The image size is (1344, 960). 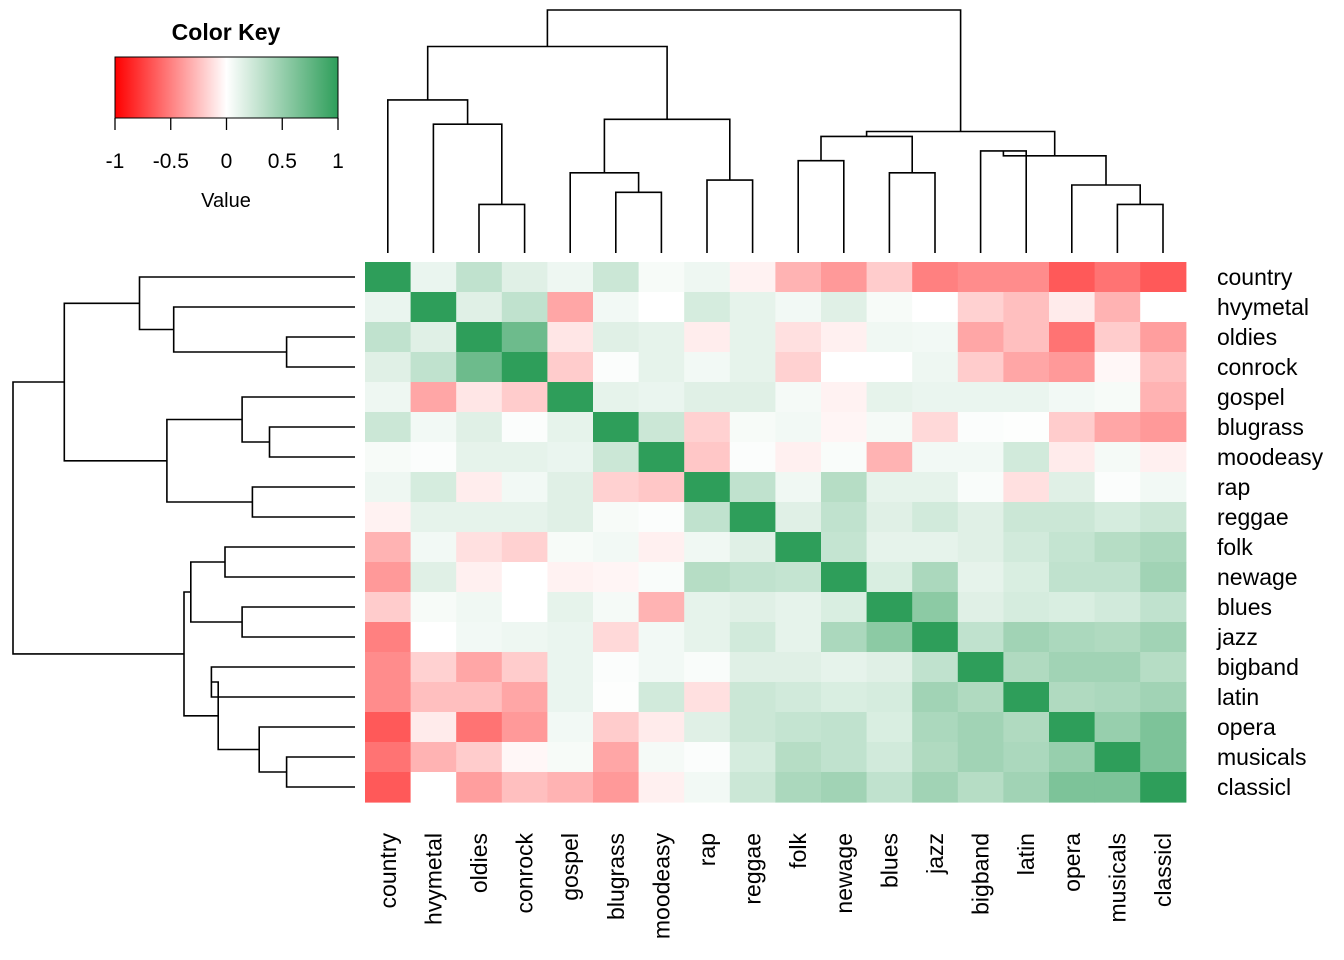 What do you see at coordinates (1244, 607) in the screenshot?
I see `row-label: blues` at bounding box center [1244, 607].